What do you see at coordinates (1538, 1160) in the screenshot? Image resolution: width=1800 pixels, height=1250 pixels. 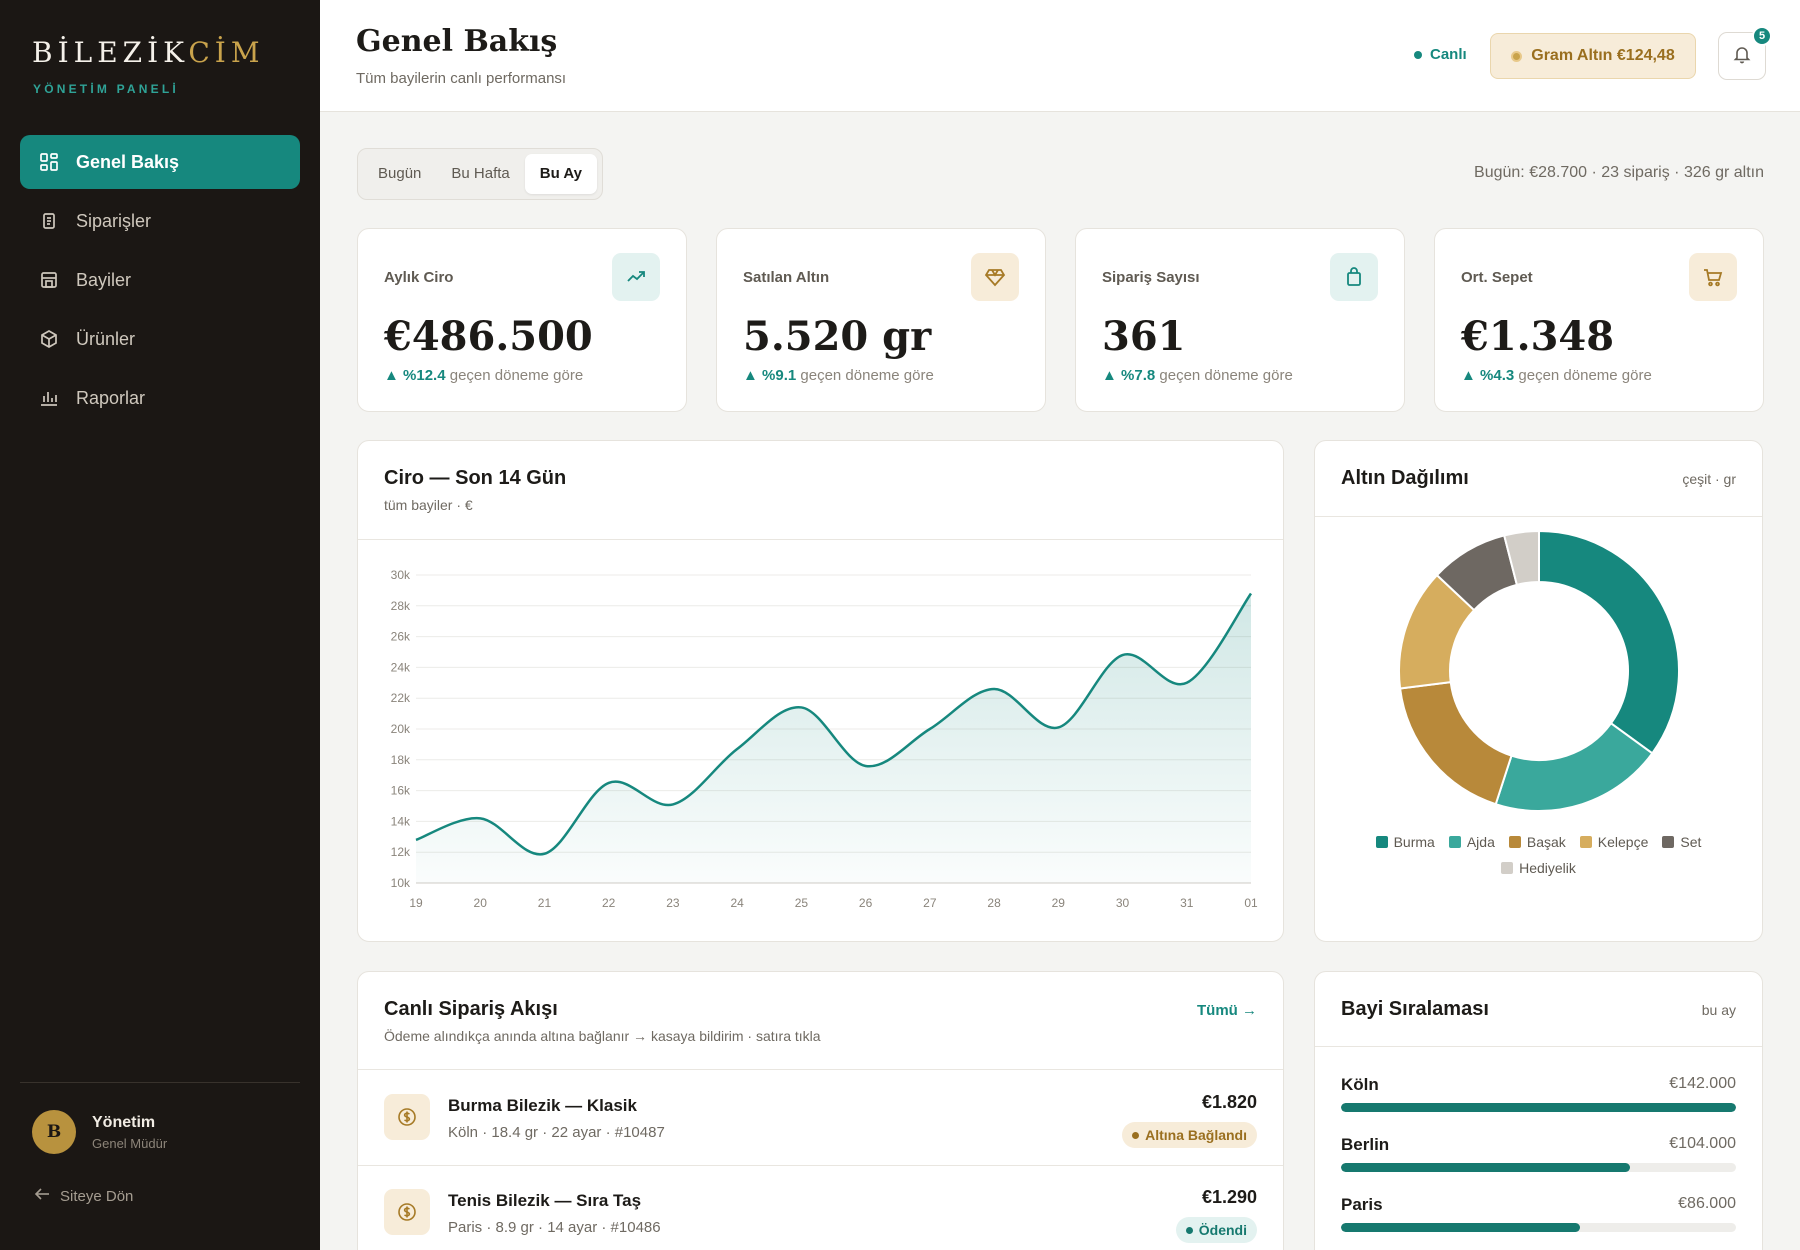 I see `ranking-row: Berlin €104.000` at bounding box center [1538, 1160].